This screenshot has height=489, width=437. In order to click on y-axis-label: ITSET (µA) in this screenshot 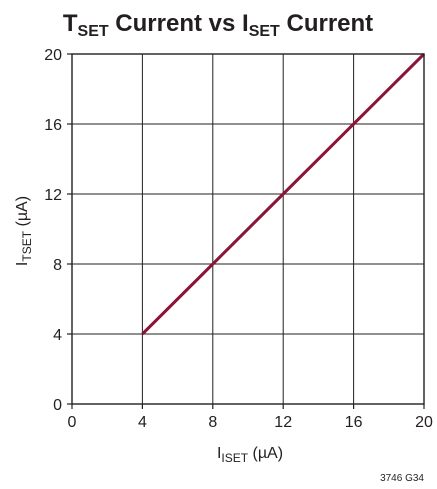, I will do `click(24, 231)`.